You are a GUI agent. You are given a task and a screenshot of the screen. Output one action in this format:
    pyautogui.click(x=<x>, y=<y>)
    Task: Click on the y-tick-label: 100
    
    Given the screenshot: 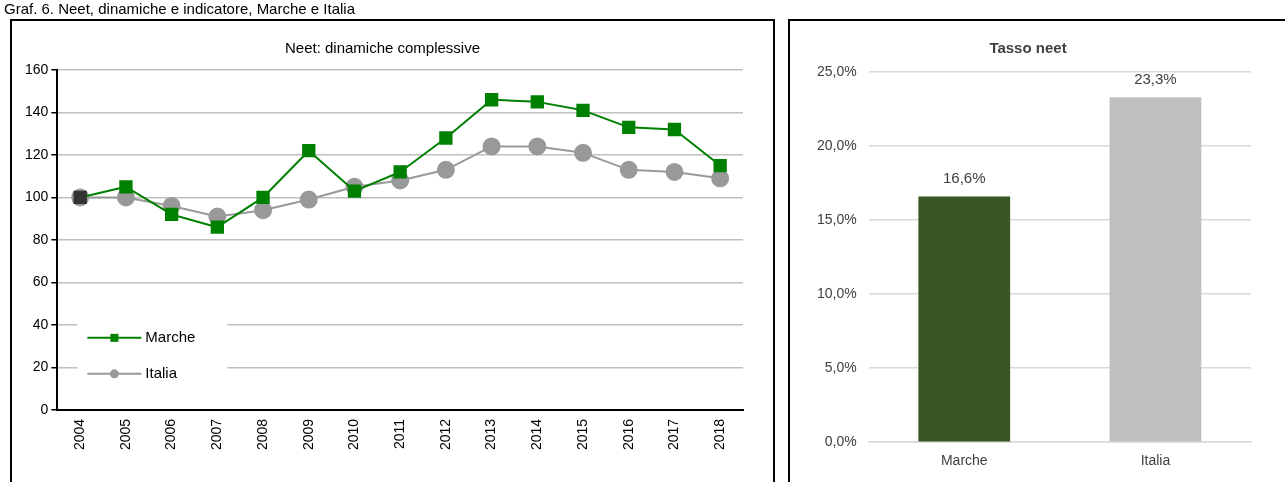 What is the action you would take?
    pyautogui.click(x=37, y=196)
    